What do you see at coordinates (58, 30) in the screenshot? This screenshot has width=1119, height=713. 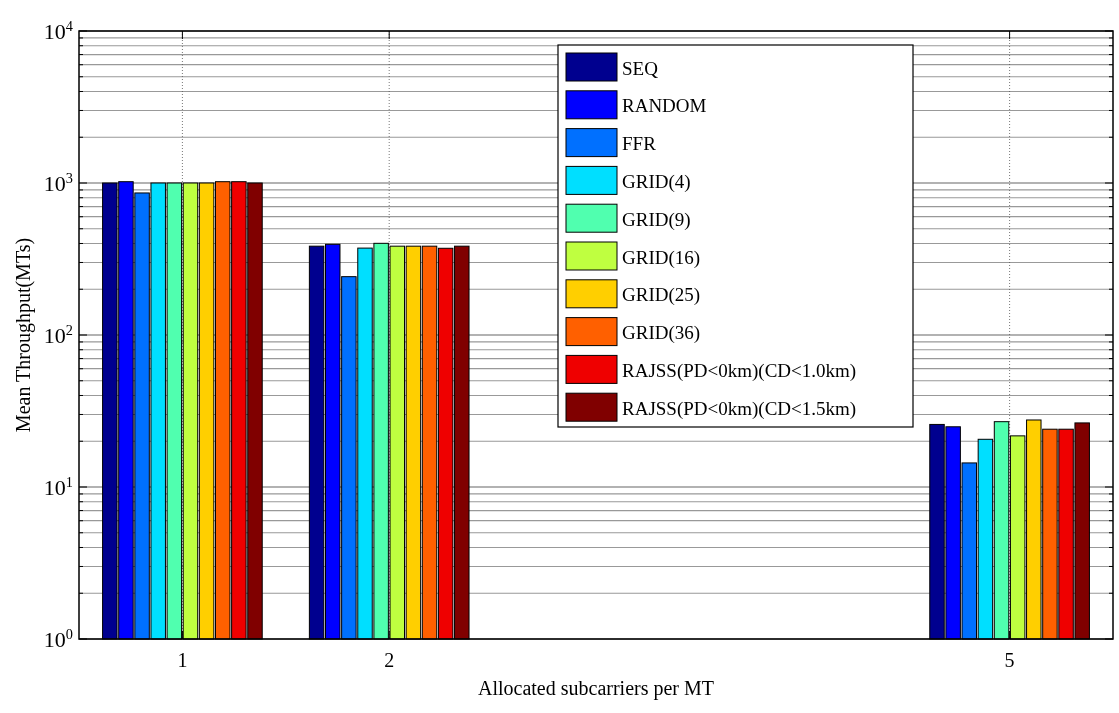 I see `y-tick-label: 10$^{4}$` at bounding box center [58, 30].